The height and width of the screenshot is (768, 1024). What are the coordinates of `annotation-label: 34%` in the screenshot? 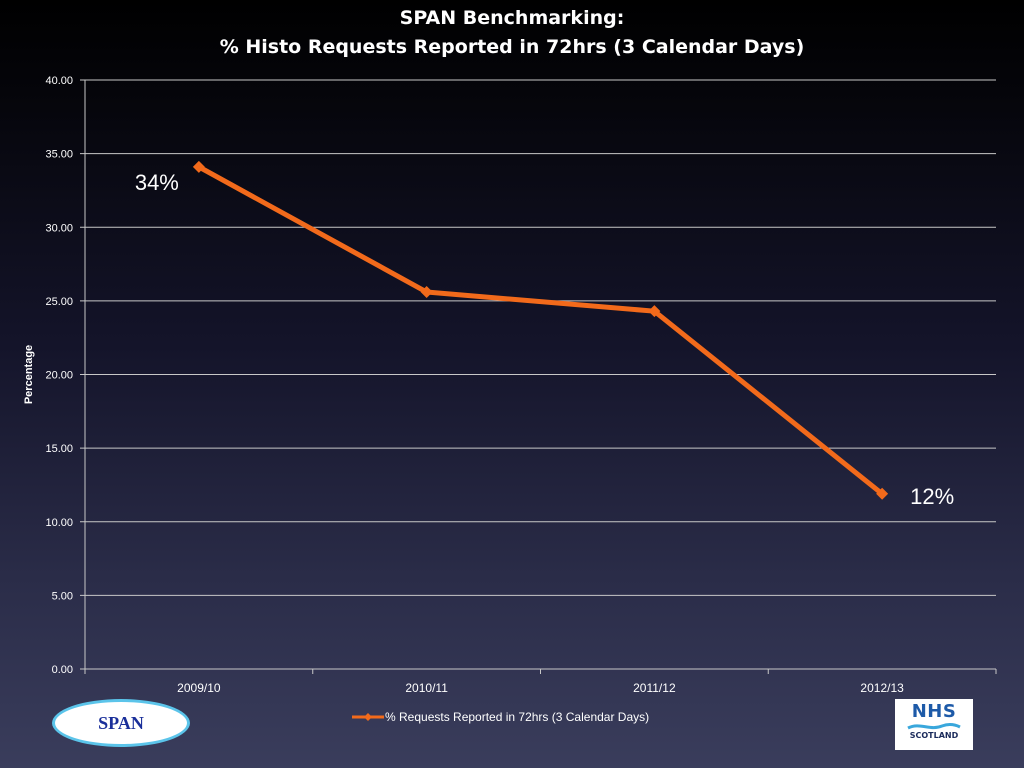 It's located at (157, 182).